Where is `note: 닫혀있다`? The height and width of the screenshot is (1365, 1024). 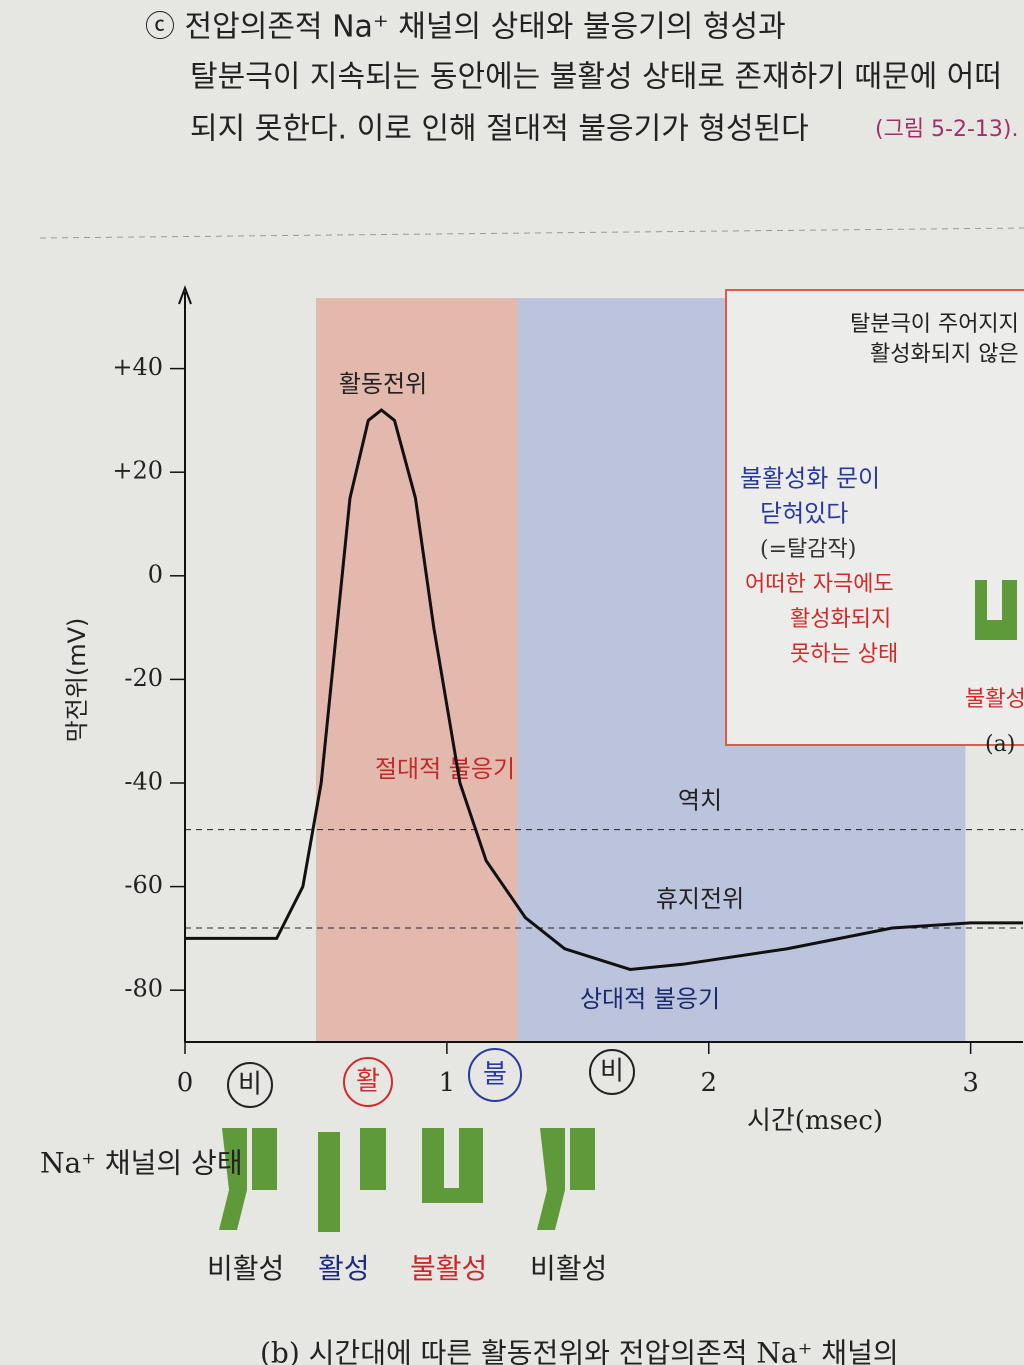
note: 닫혀있다 is located at coordinates (804, 514).